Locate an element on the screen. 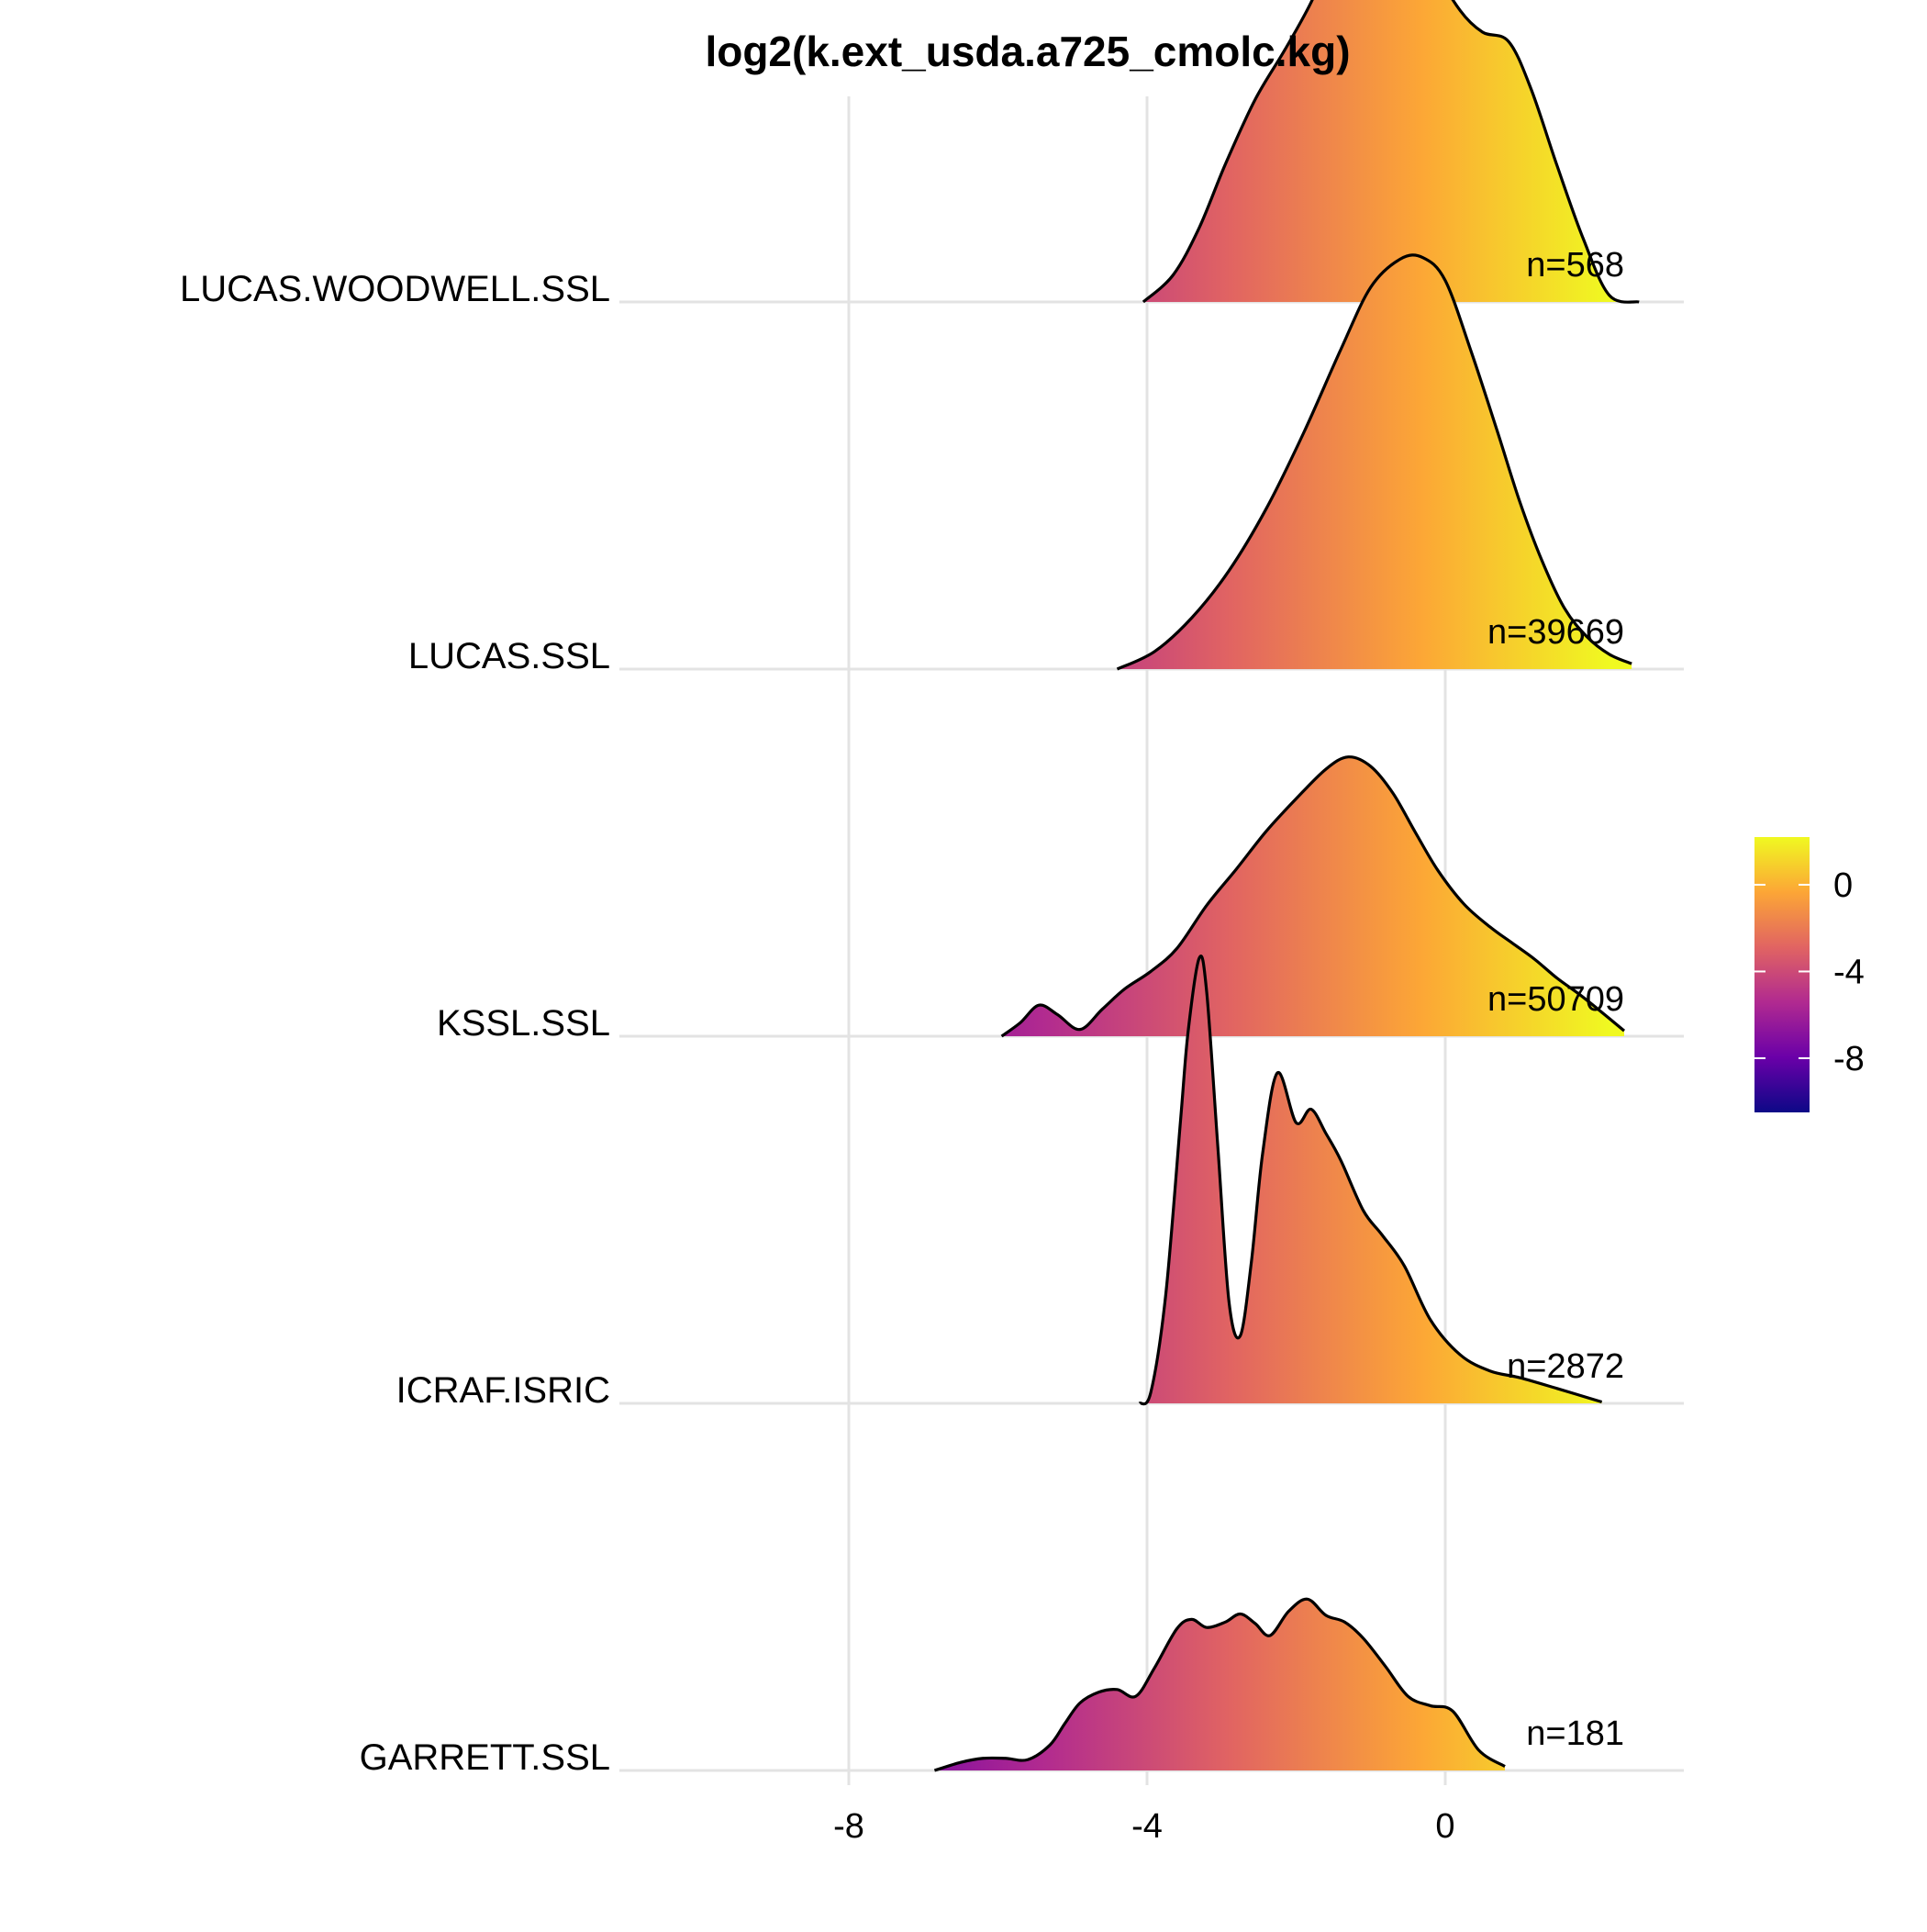 The height and width of the screenshot is (1932, 1927). colorbar is located at coordinates (1782, 975).